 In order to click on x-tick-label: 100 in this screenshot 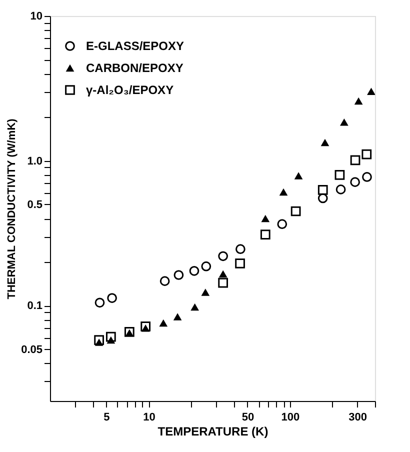, I will do `click(290, 418)`.